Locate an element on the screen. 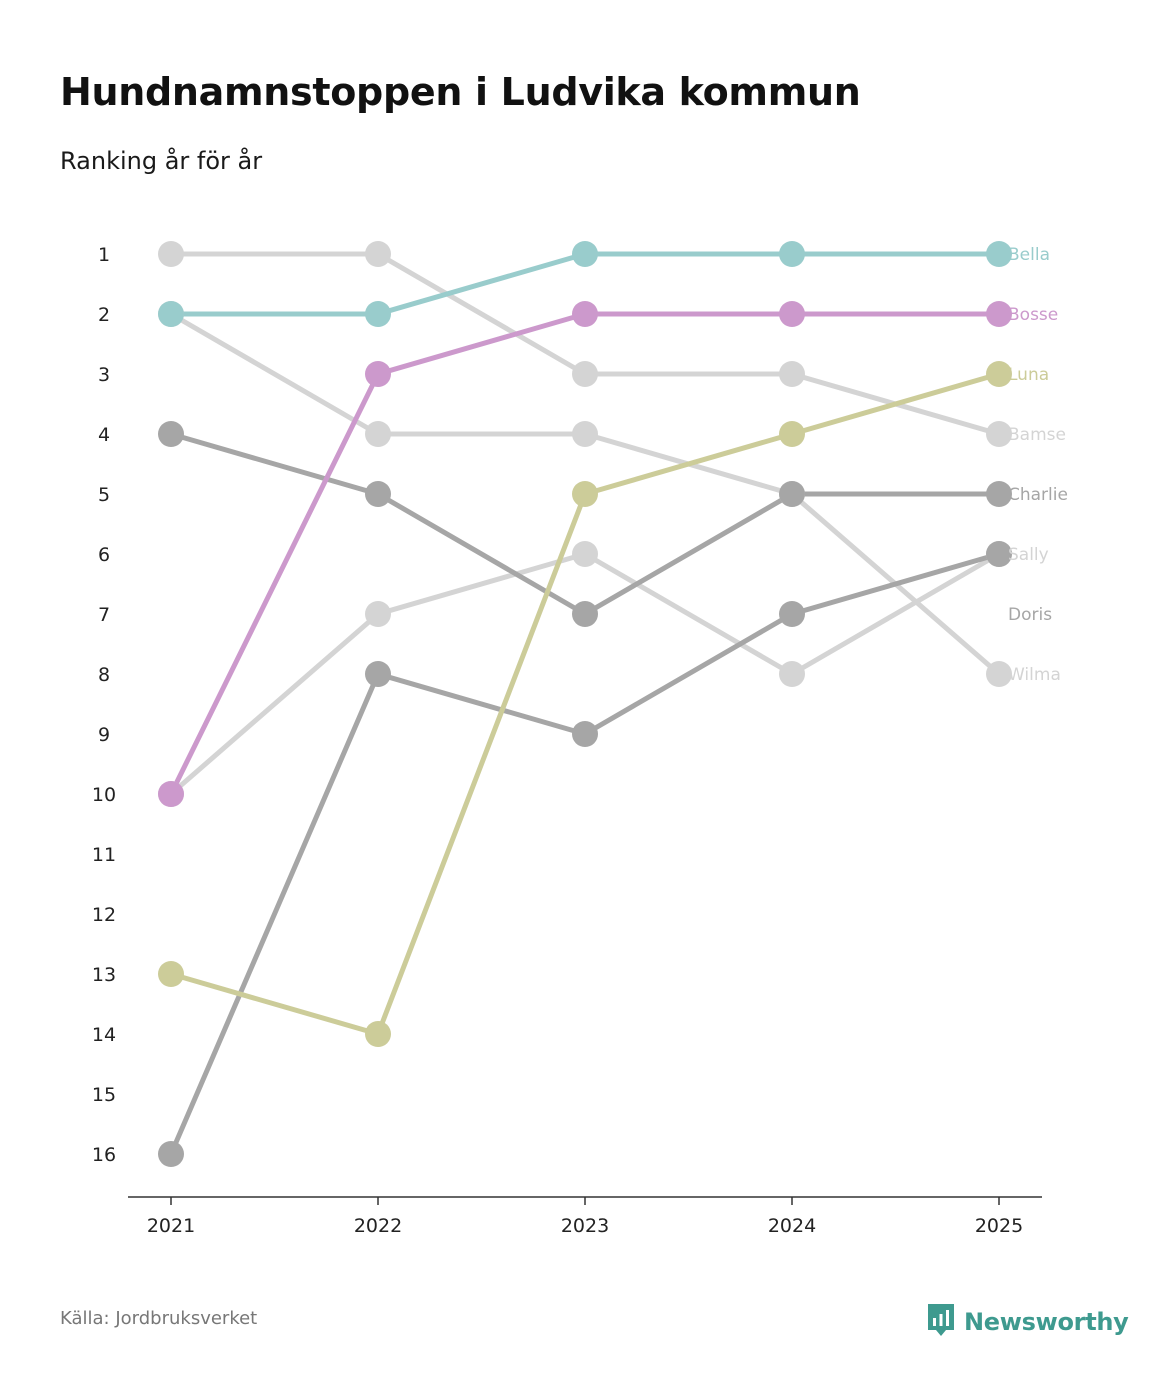 Image resolution: width=1167 pixels, height=1400 pixels. point-luna-2021 is located at coordinates (171, 974).